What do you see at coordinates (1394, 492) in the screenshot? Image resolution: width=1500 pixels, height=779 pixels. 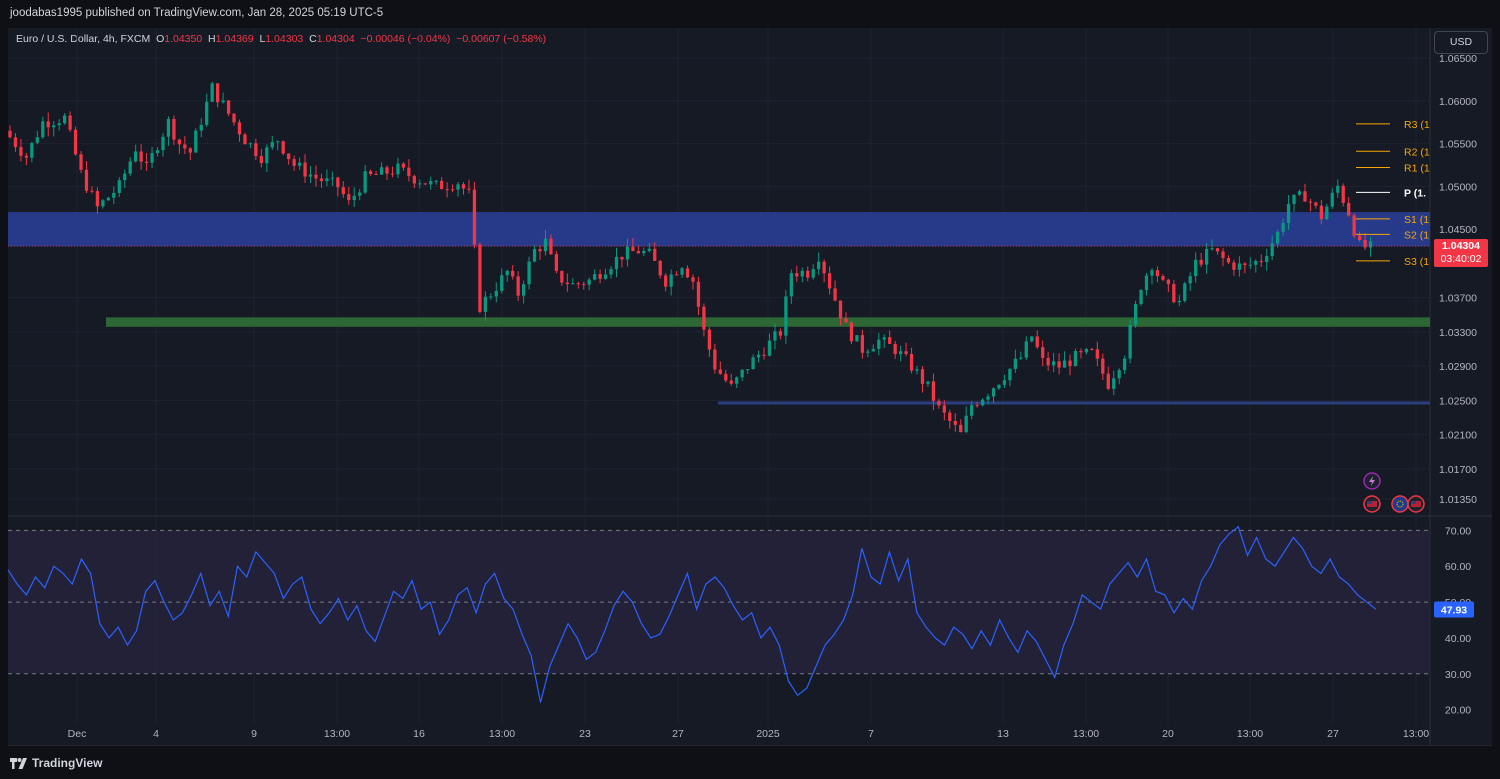 I see `event-markers` at bounding box center [1394, 492].